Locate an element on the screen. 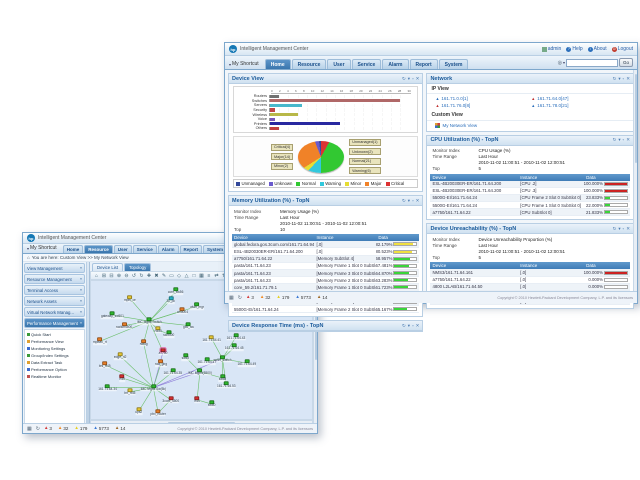  topology-node: rt44 is located at coordinates (197, 400).